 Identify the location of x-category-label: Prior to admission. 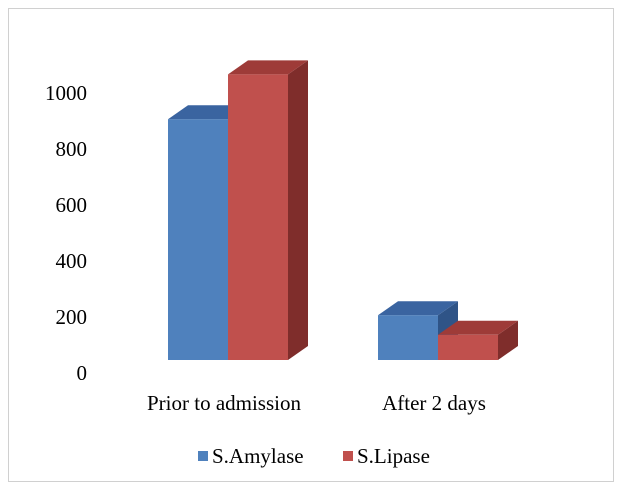
(224, 403).